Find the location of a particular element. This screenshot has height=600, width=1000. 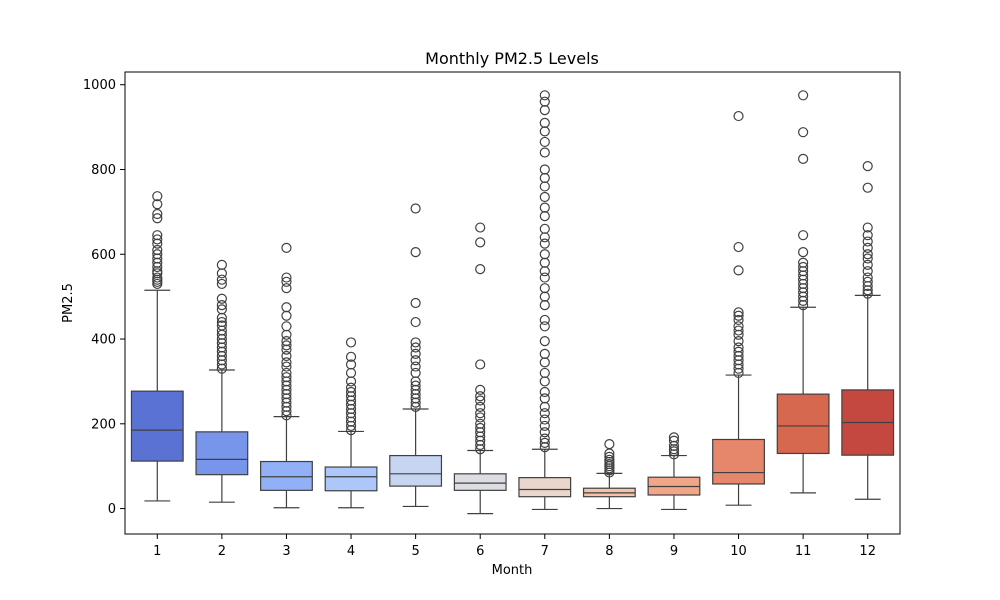

x-tick-label: 3 is located at coordinates (286, 551).